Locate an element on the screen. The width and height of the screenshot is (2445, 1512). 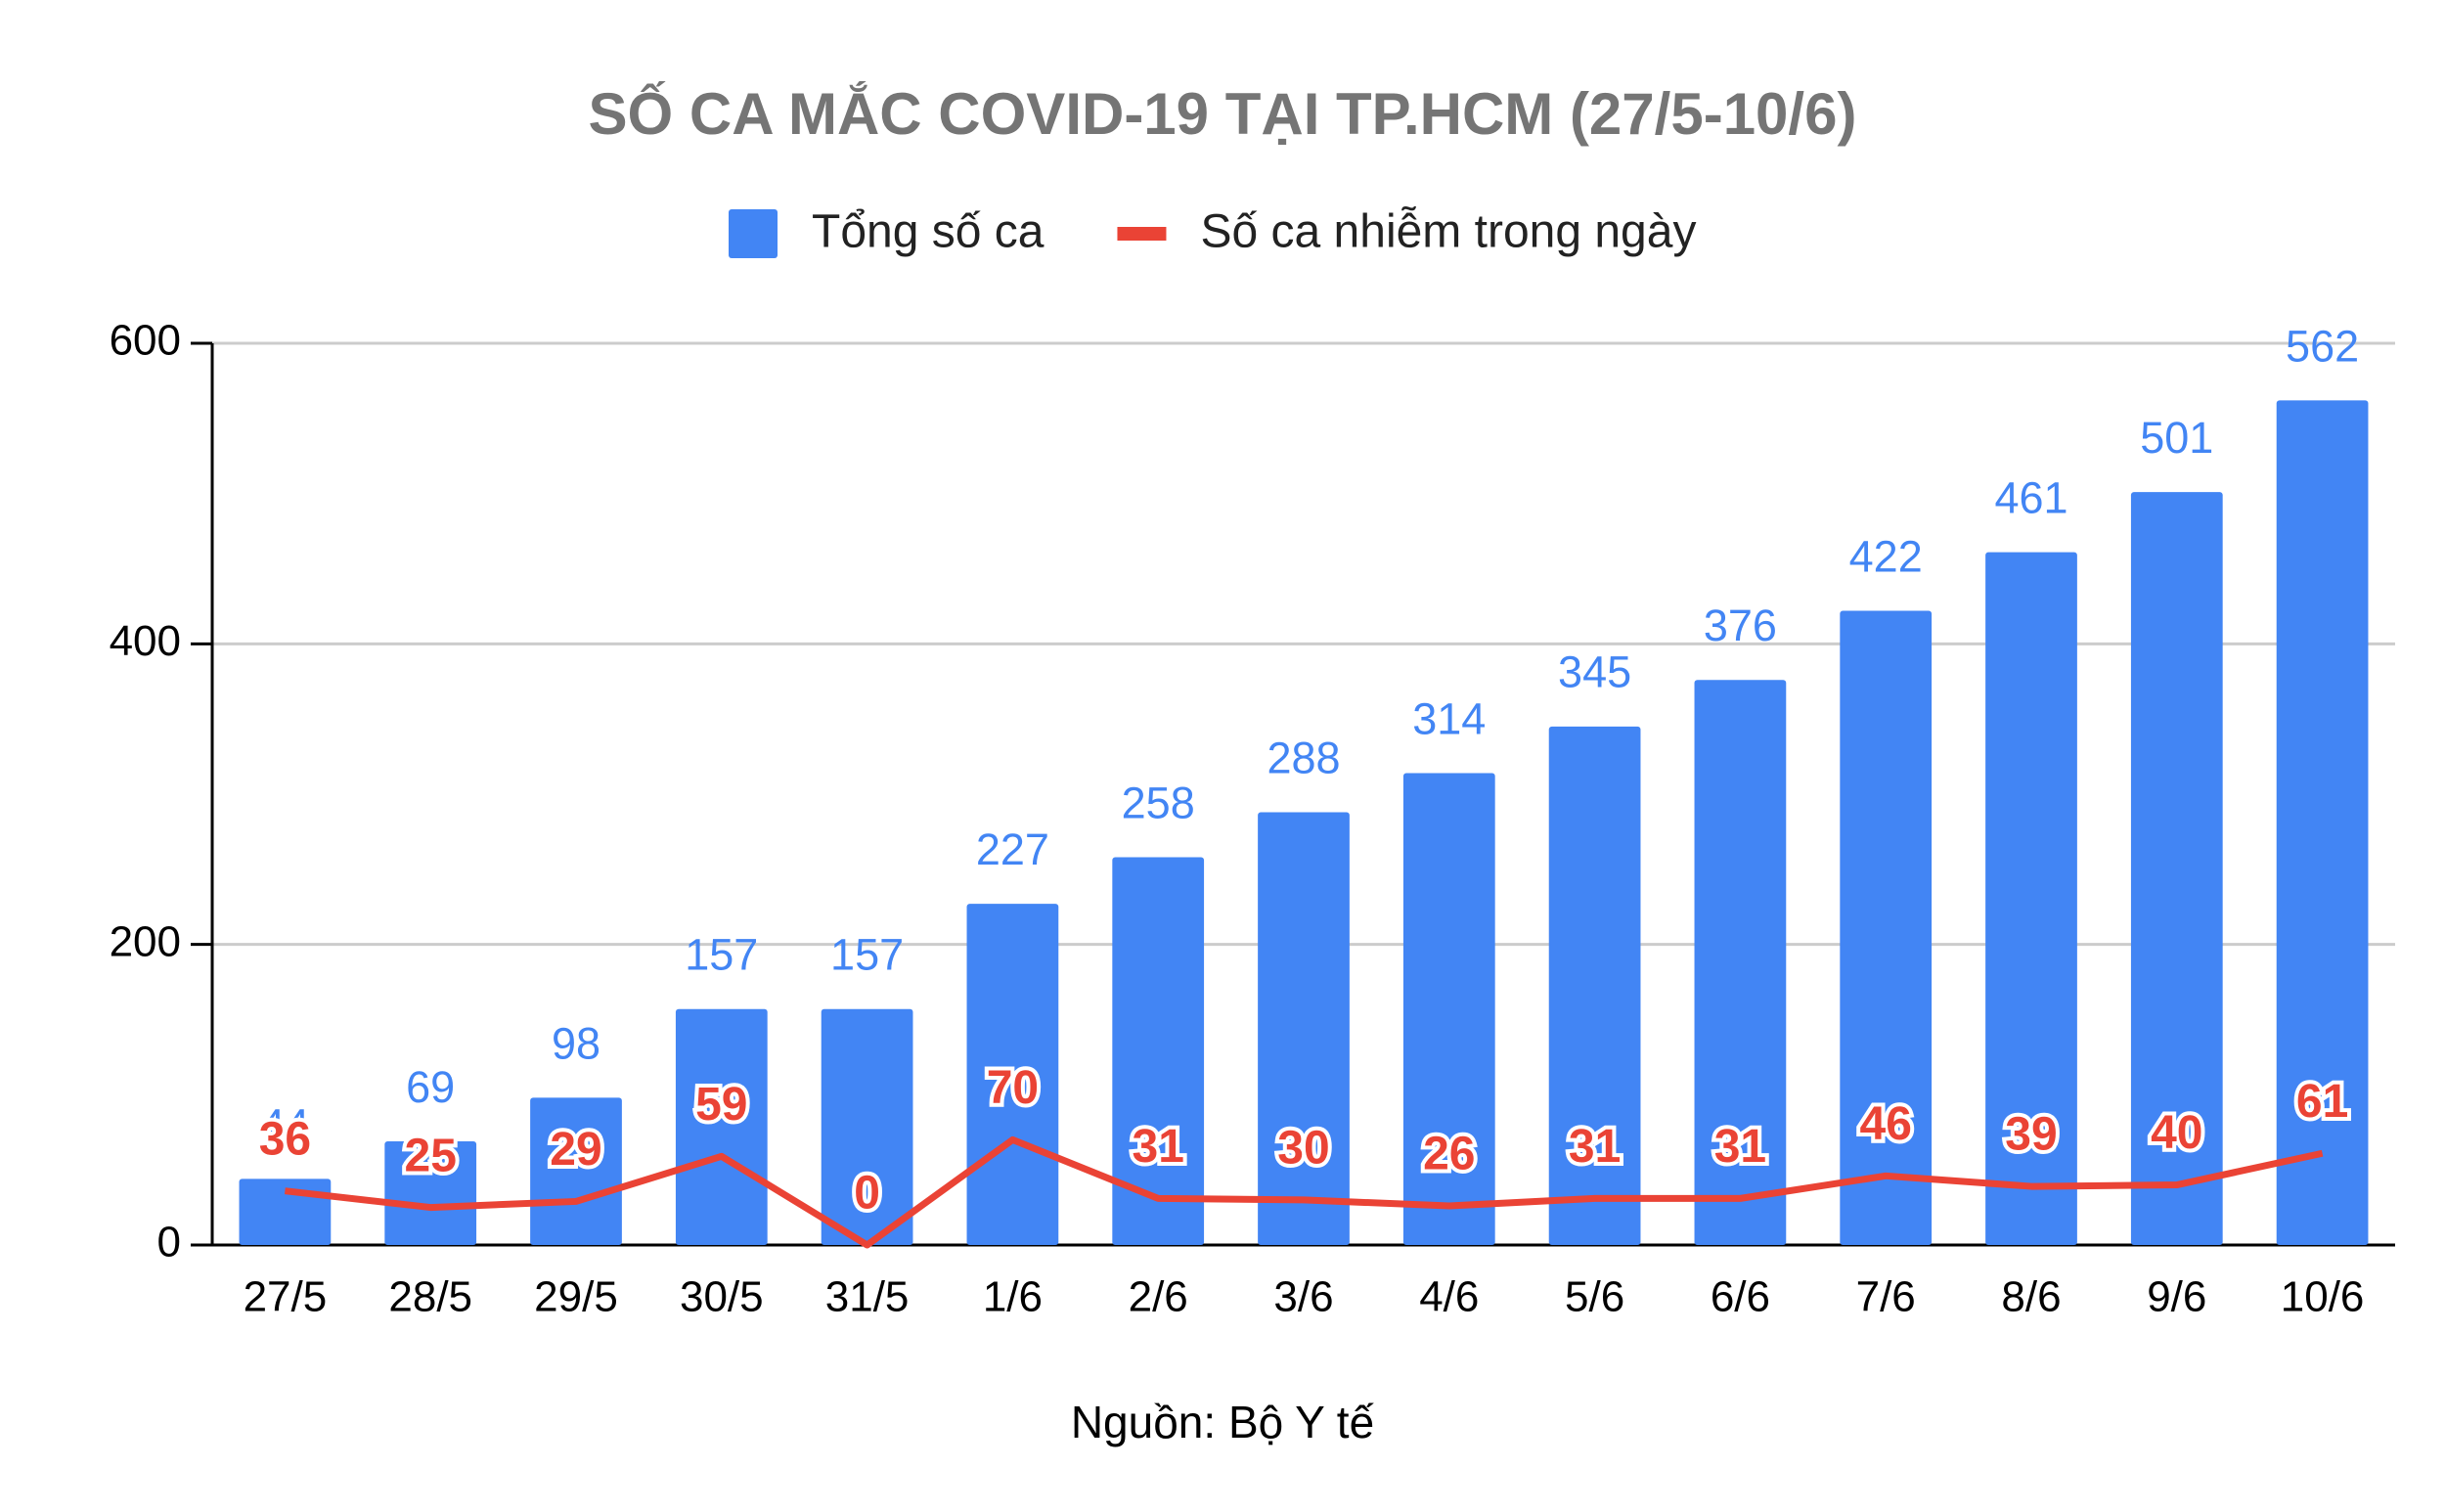
source-note: Nguồn: Bộ Y tế is located at coordinates (1222, 1422).